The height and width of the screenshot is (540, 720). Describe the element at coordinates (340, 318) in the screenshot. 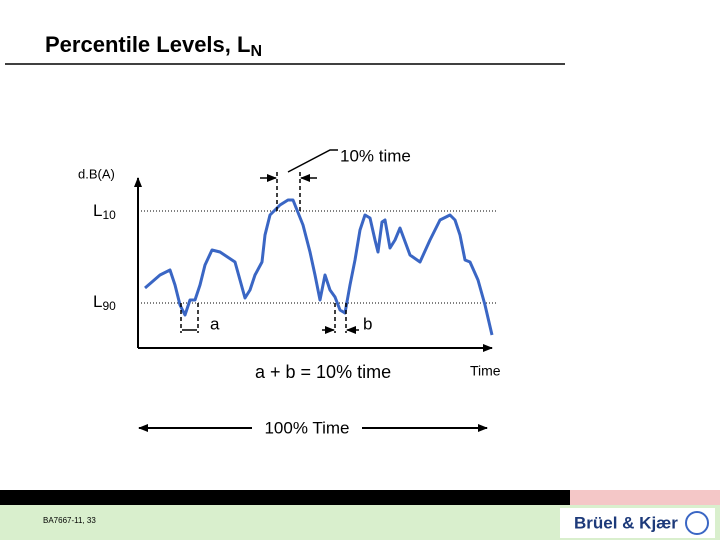

I see `b-interval-marker` at that location.